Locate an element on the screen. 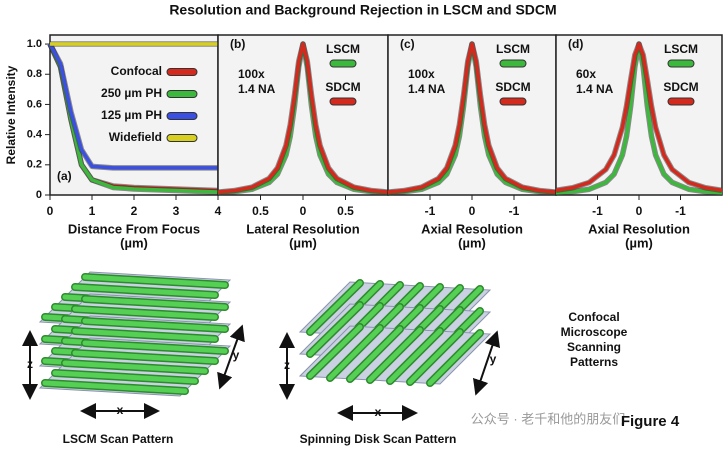 The width and height of the screenshot is (726, 450). side-text: Patterns is located at coordinates (594, 362).